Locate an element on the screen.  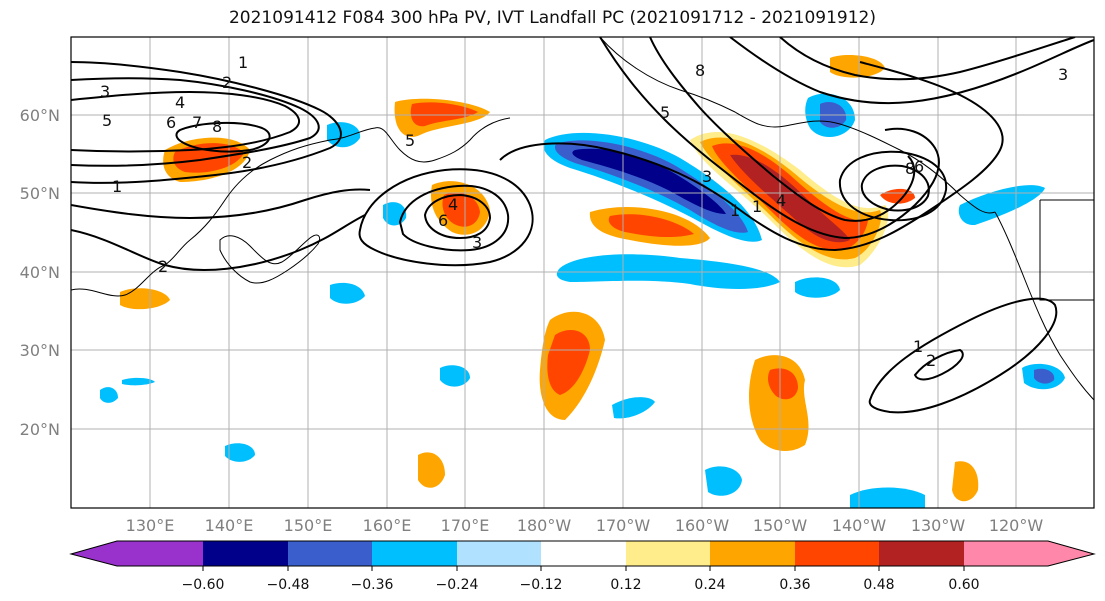
colorbar-tick-label: −0.48 is located at coordinates (288, 585).